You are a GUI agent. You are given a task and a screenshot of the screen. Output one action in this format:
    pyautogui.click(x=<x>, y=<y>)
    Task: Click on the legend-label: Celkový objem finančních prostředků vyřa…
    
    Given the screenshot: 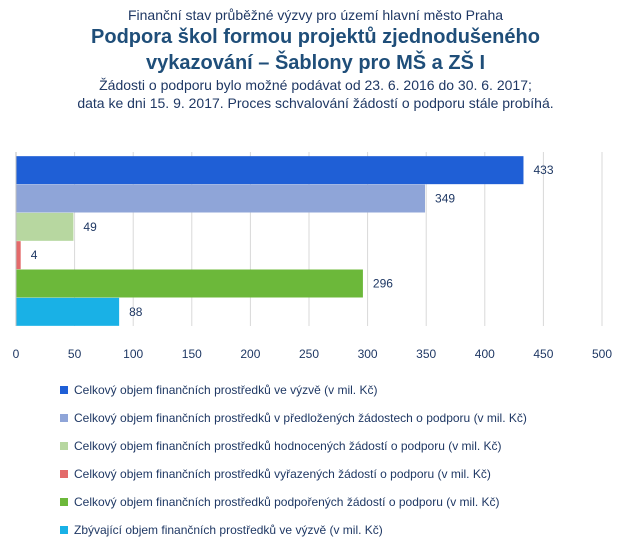 What is the action you would take?
    pyautogui.click(x=282, y=474)
    